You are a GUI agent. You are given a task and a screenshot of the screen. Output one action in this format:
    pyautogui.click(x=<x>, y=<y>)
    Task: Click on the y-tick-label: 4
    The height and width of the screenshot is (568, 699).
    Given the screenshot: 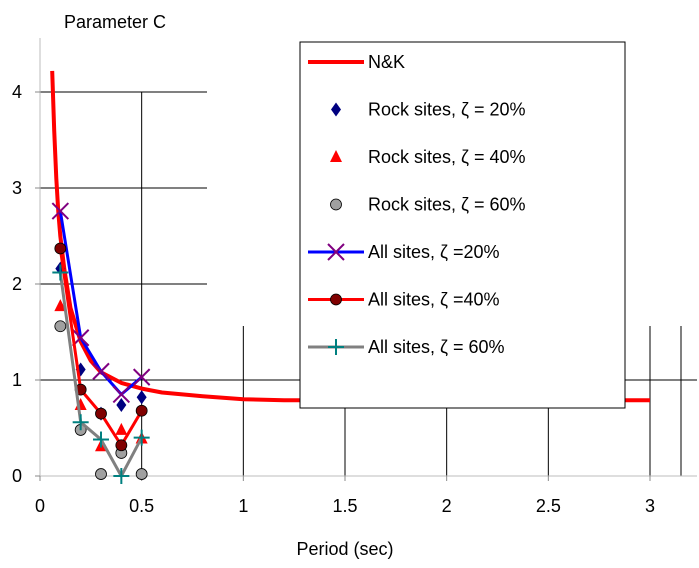 What is the action you would take?
    pyautogui.click(x=17, y=92)
    